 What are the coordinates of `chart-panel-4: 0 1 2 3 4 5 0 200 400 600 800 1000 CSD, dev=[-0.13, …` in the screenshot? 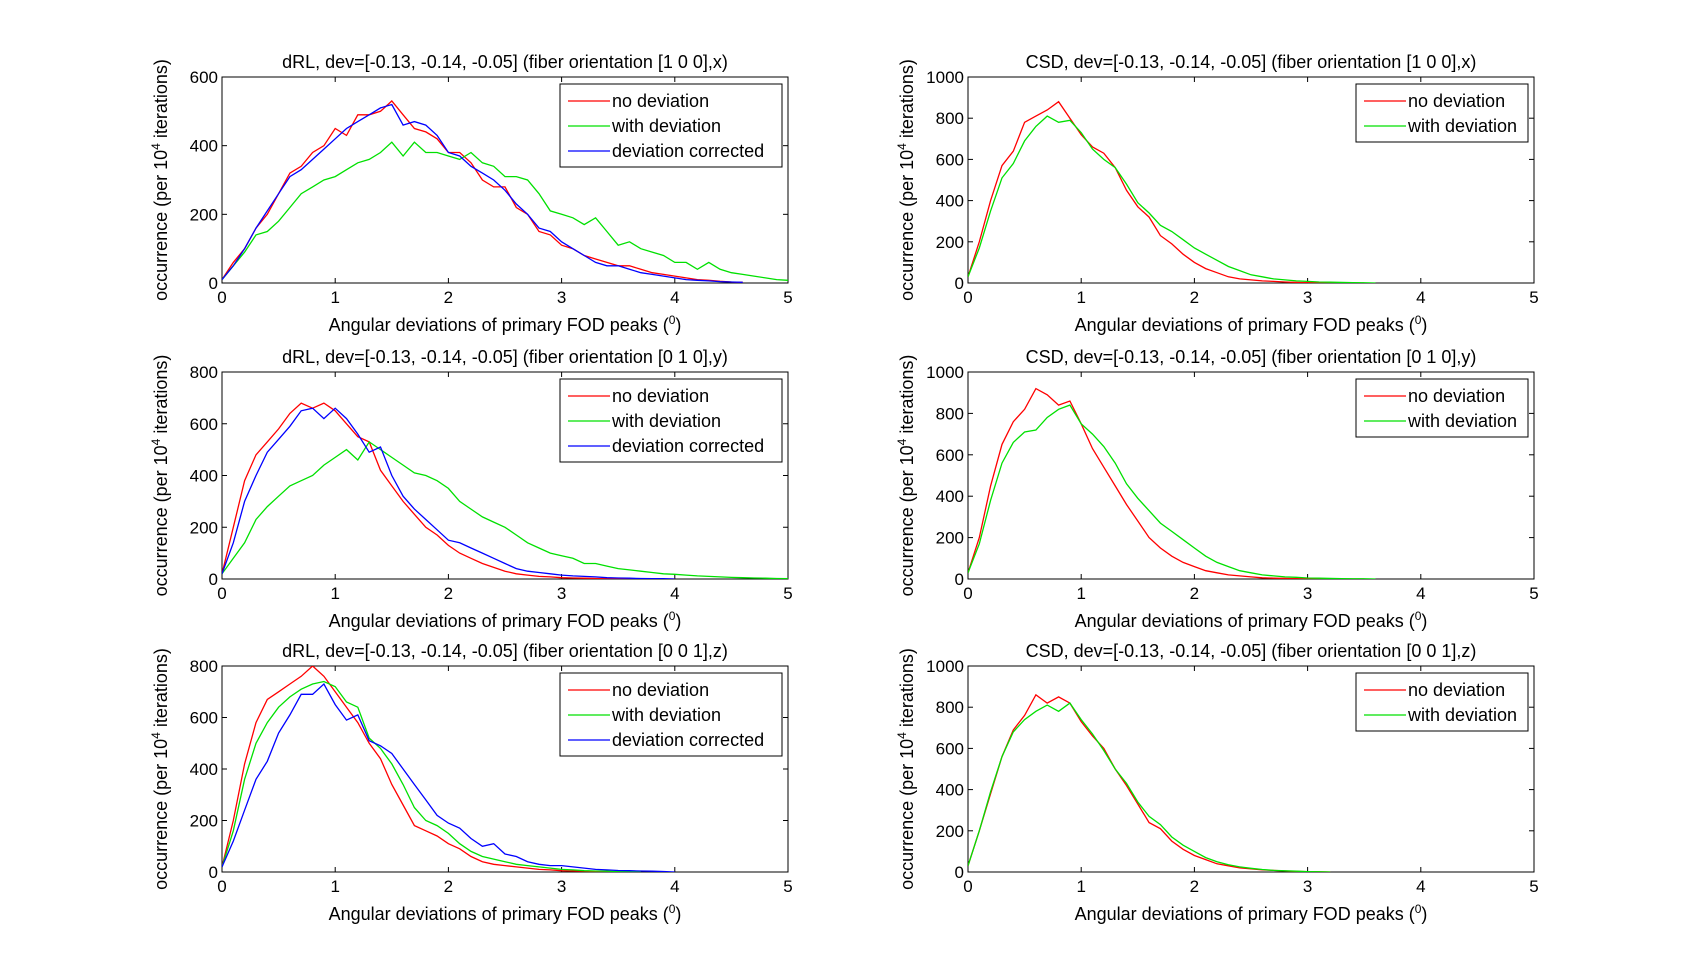 It's located at (1217, 489).